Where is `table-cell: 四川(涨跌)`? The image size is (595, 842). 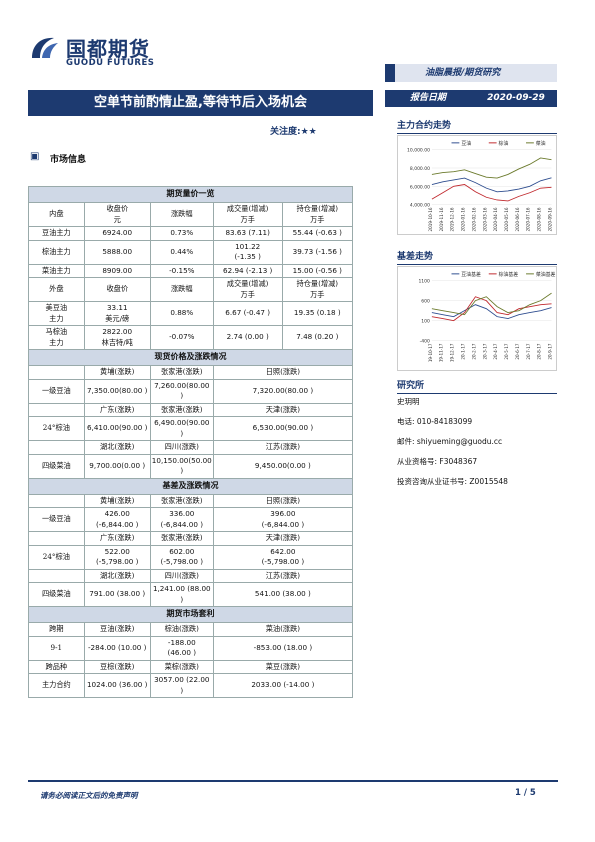 table-cell: 四川(涨跌) is located at coordinates (181, 575).